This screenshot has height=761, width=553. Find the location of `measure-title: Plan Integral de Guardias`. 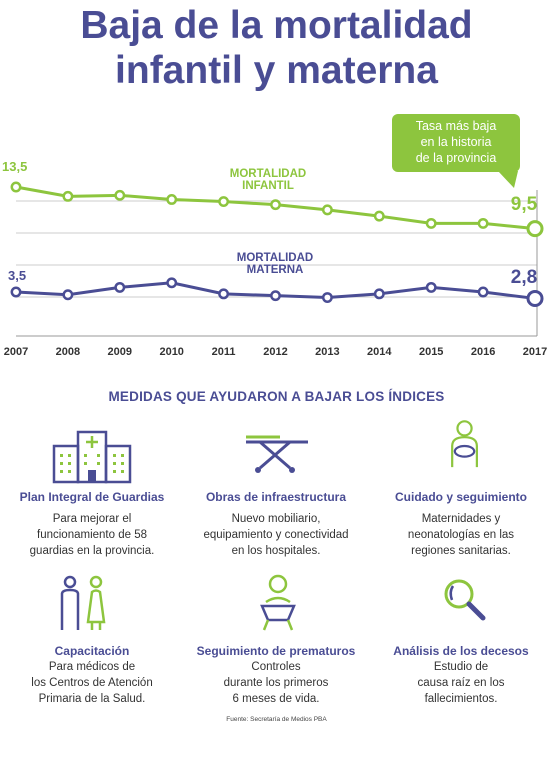

measure-title: Plan Integral de Guardias is located at coordinates (92, 497).